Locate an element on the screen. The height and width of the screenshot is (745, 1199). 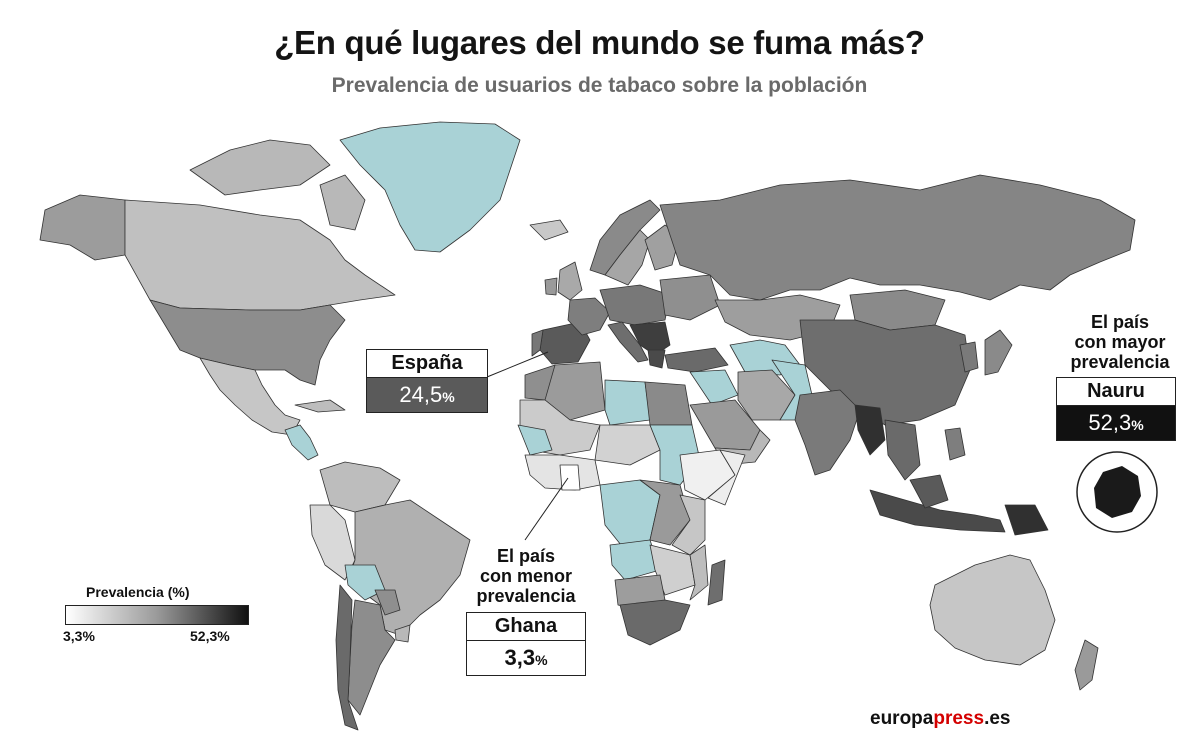
central-europe is located at coordinates (635, 305).